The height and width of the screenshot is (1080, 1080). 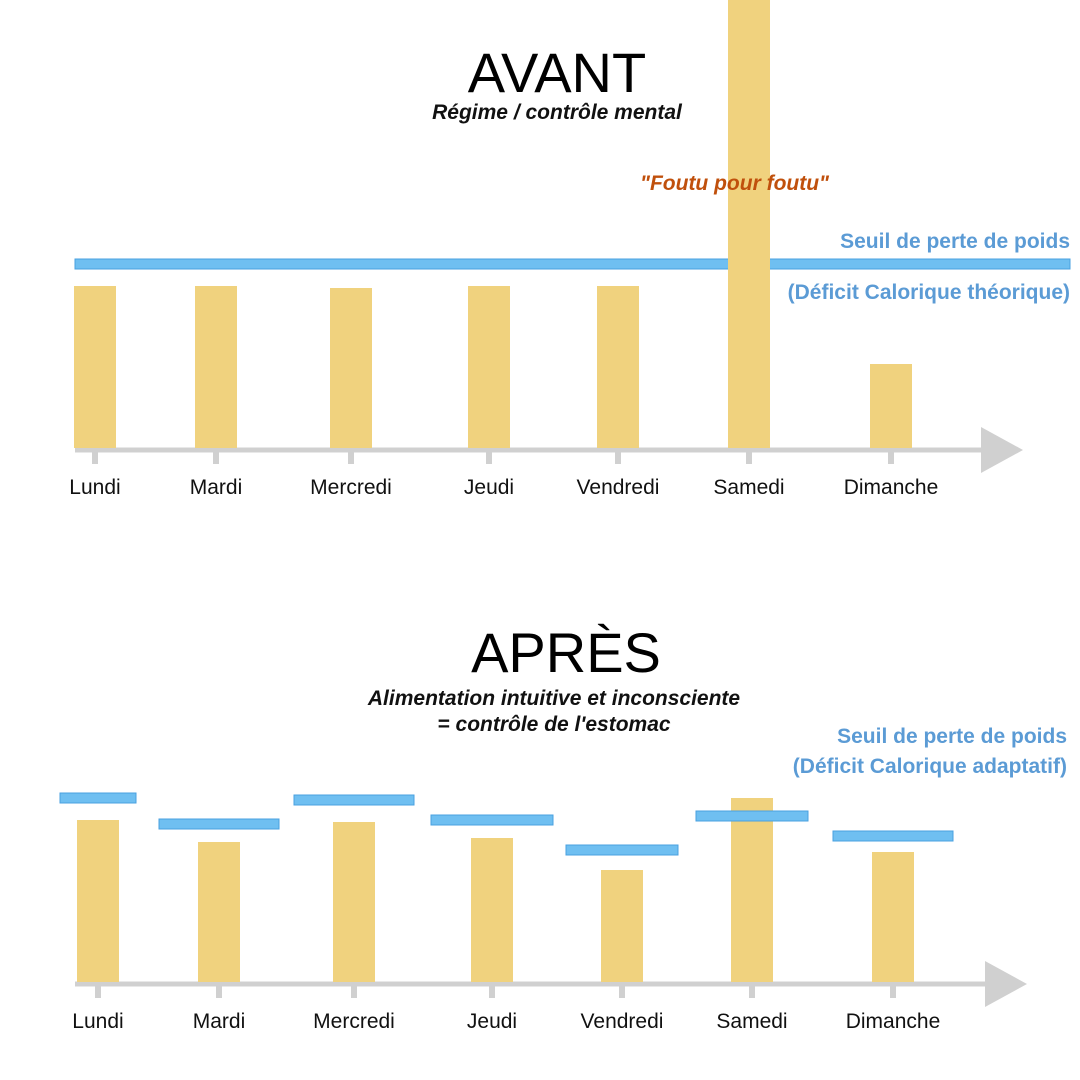 What do you see at coordinates (928, 292) in the screenshot?
I see `threshold-sublabel: (Déficit Calorique théorique)` at bounding box center [928, 292].